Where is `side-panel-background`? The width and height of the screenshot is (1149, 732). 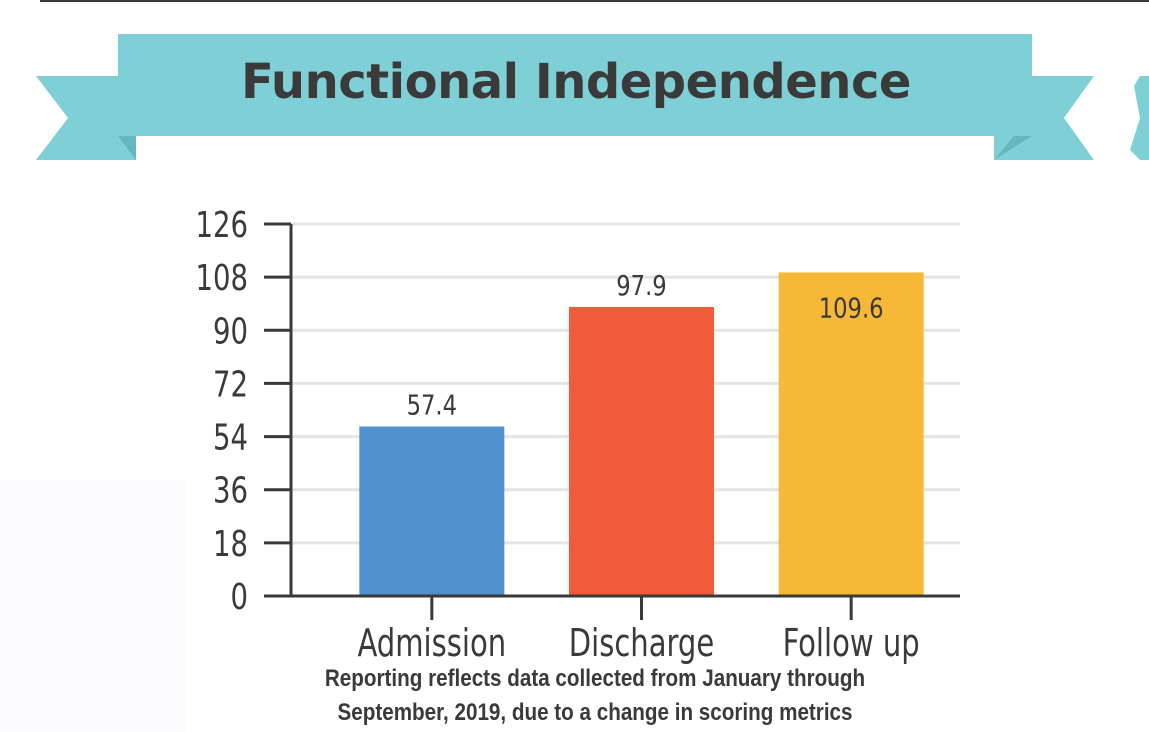
side-panel-background is located at coordinates (93, 606).